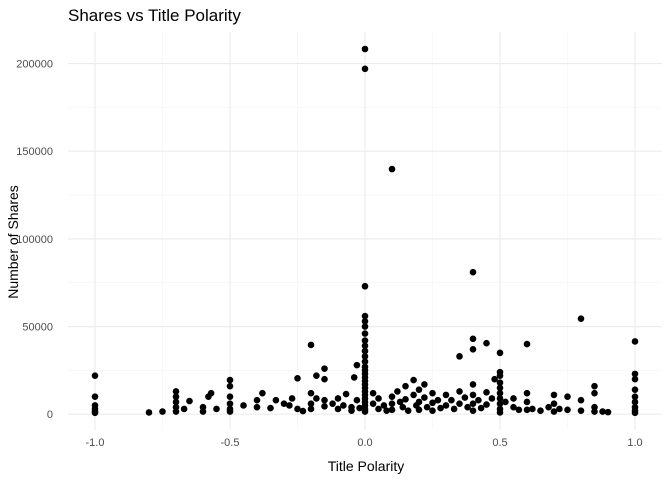  What do you see at coordinates (50, 415) in the screenshot?
I see `y-tick-label: 0` at bounding box center [50, 415].